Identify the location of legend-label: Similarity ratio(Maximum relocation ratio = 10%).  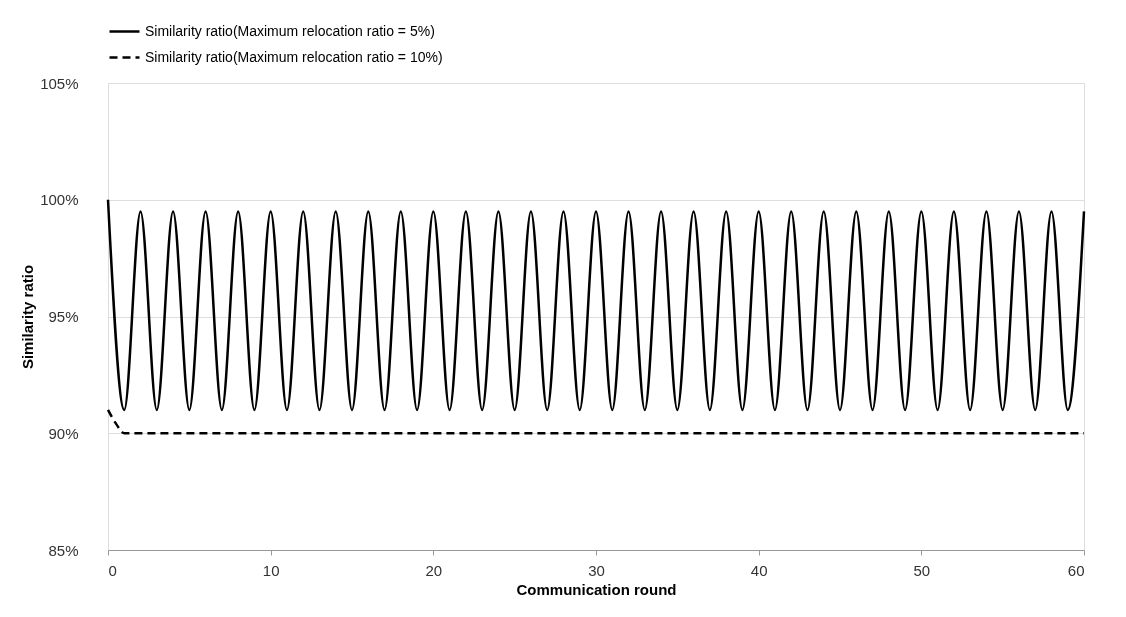
(294, 56).